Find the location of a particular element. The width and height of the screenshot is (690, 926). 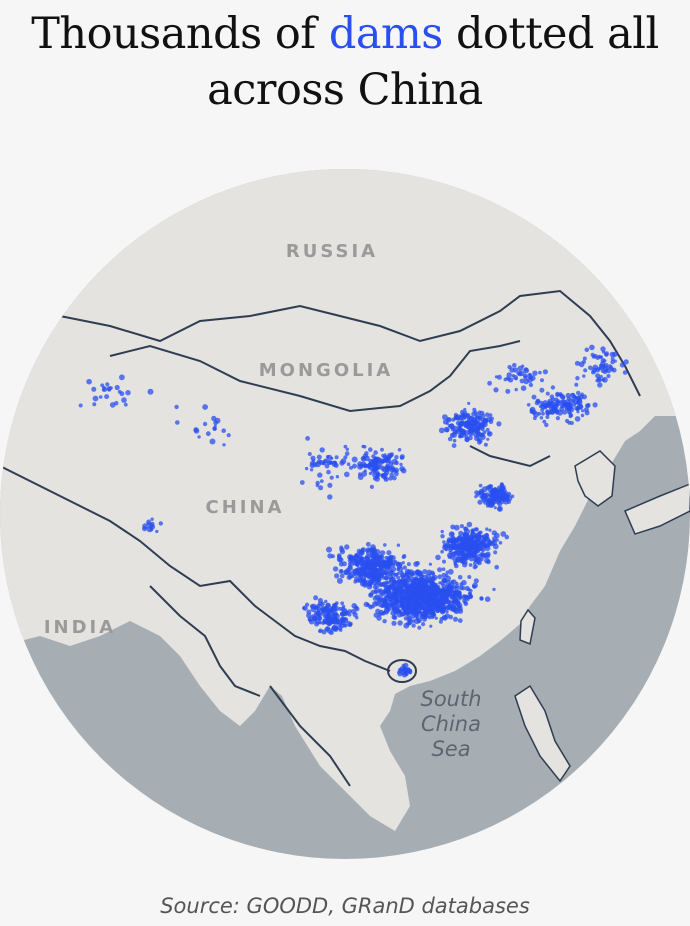

label-sea-1: South is located at coordinates (450, 699).